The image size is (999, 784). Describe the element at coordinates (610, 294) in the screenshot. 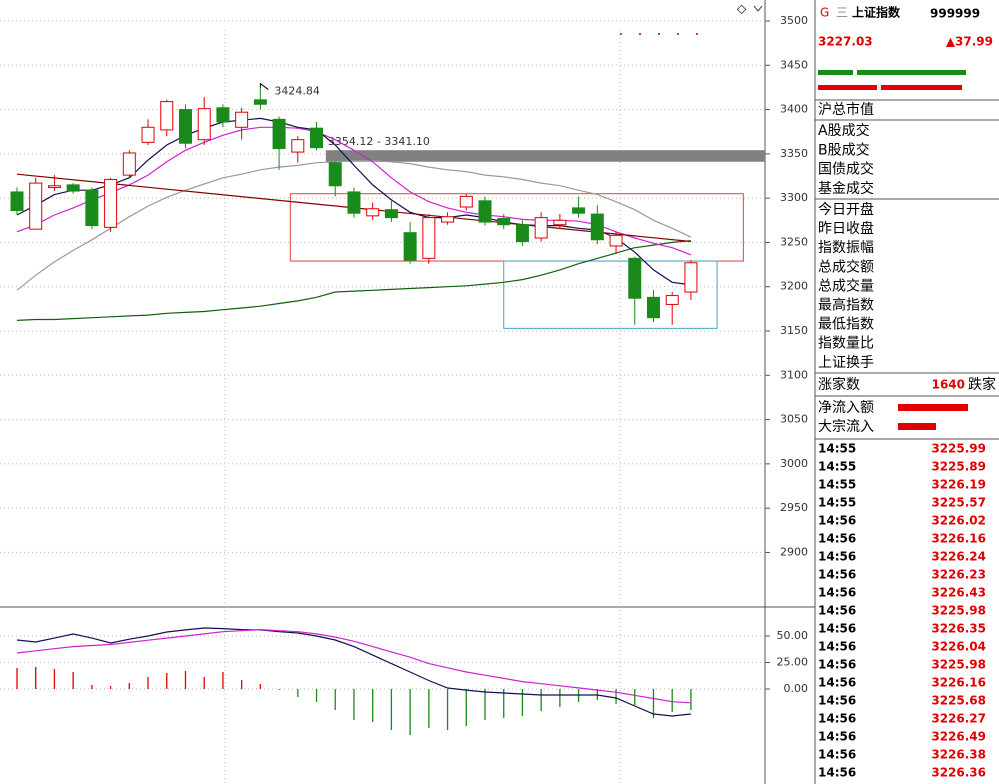

I see `zone-box` at that location.